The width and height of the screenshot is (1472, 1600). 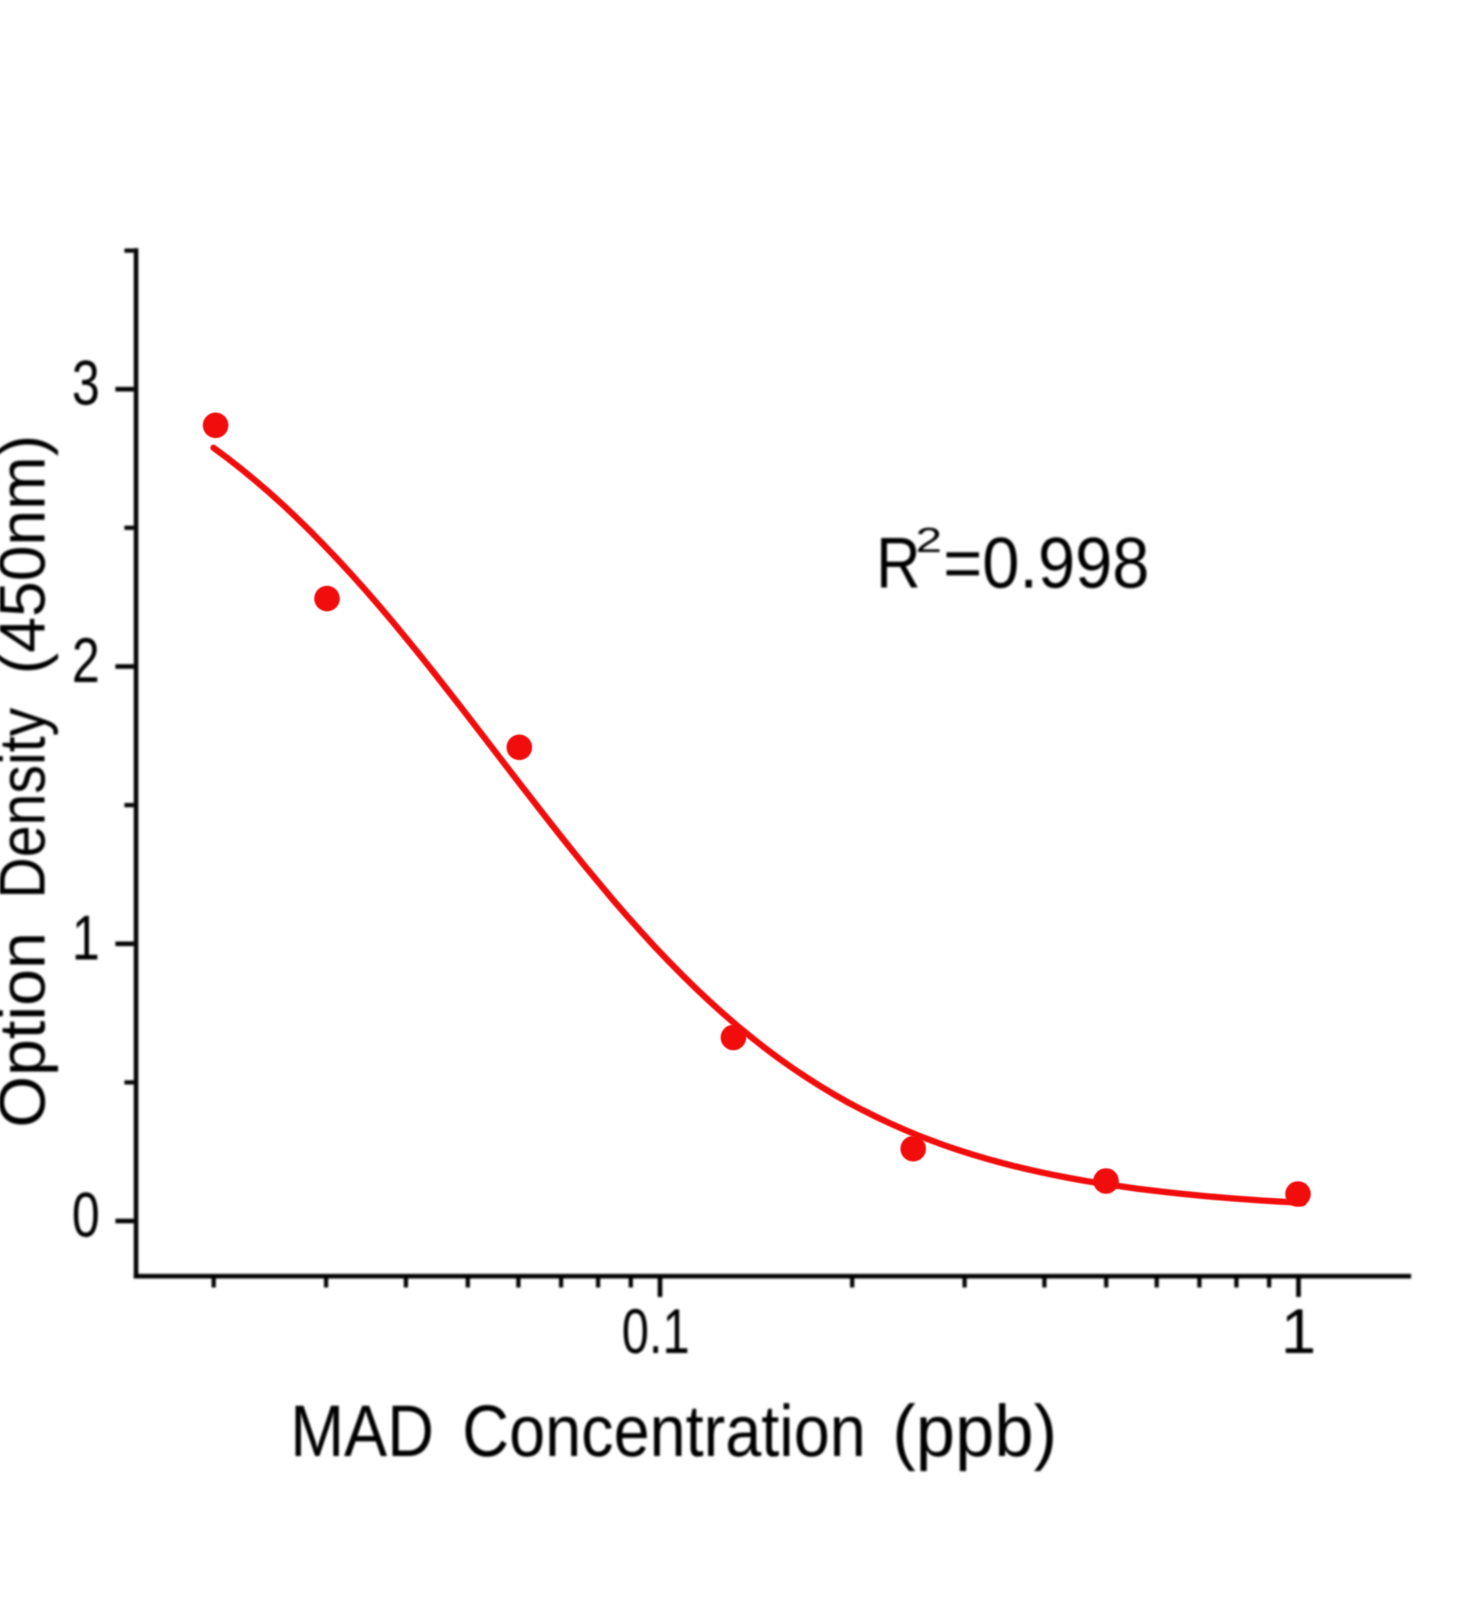 I want to click on svg-text: Density, so click(x=29, y=802).